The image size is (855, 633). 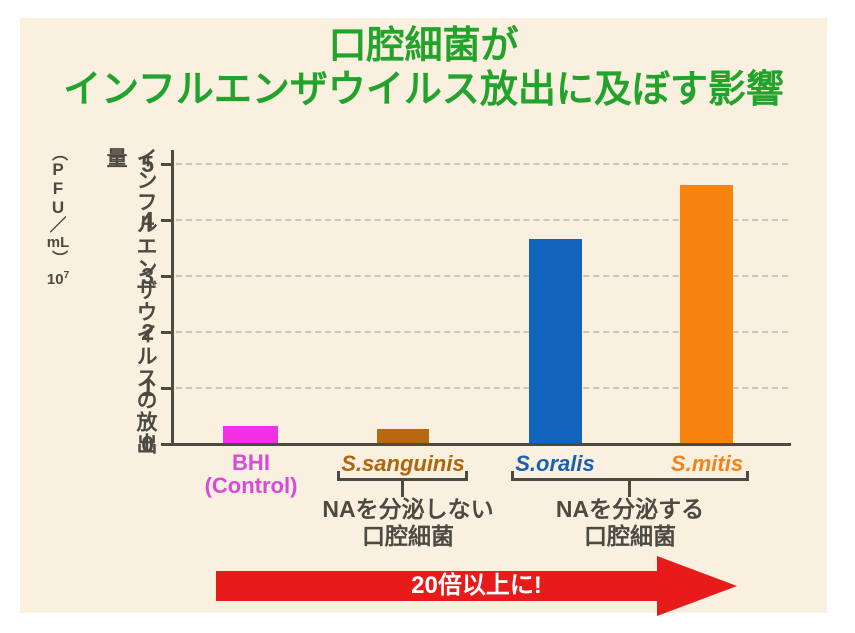 I want to click on unit-letter-p: P, so click(x=58, y=169).